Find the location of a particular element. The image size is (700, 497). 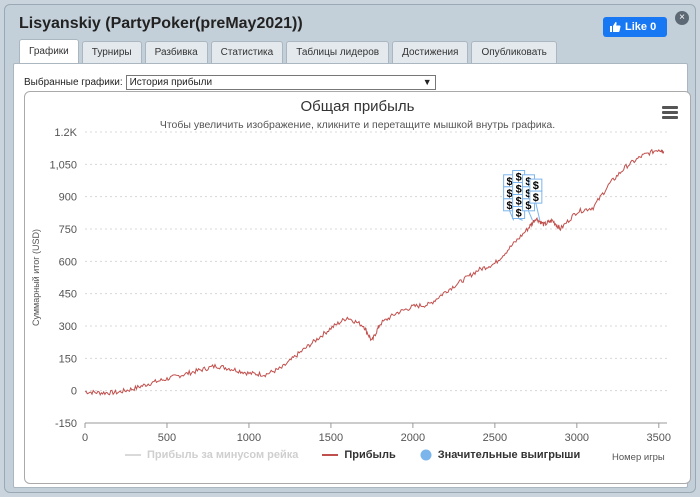

tab-achievements: Достижения is located at coordinates (430, 52).